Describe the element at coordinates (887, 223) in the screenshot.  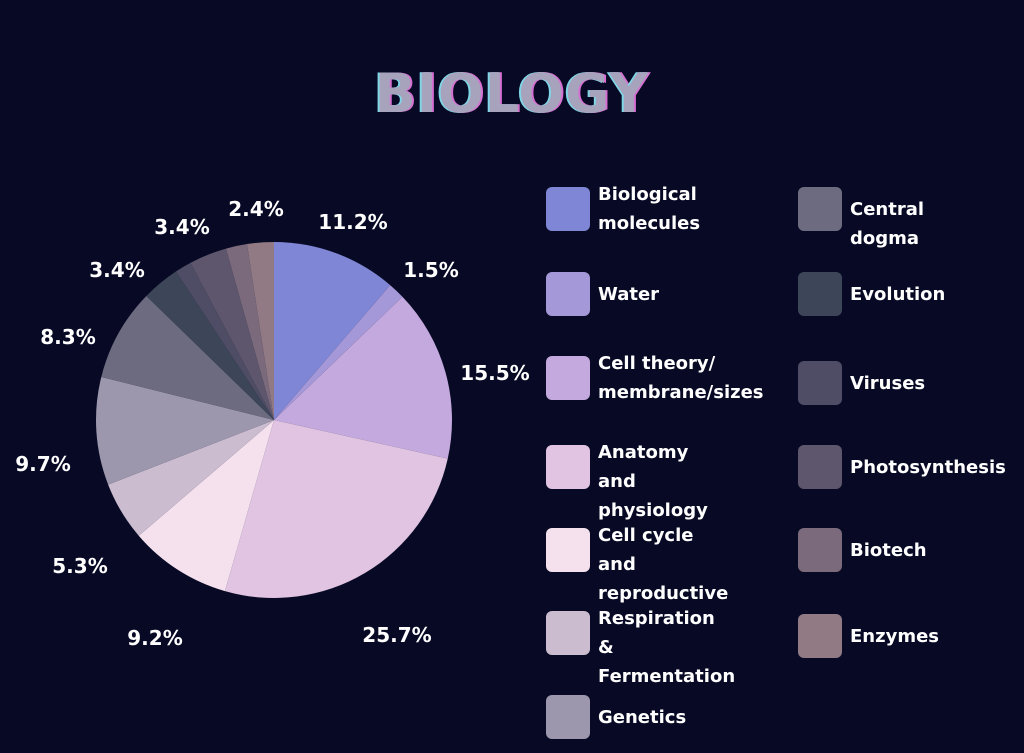
I see `legend-label: Central dogma` at that location.